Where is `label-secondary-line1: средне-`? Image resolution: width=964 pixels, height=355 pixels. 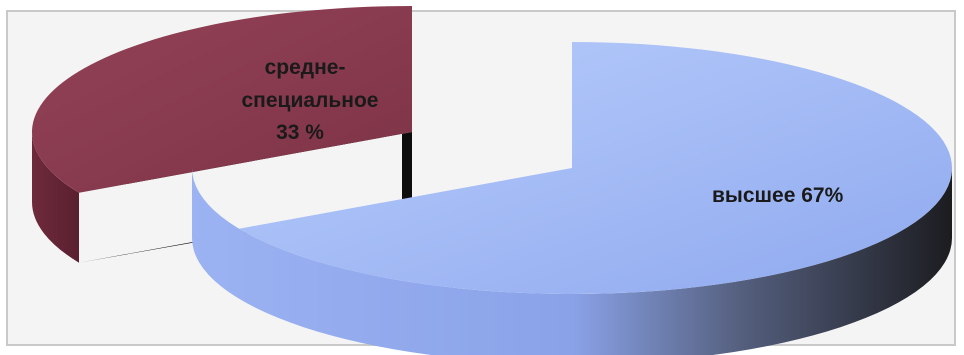
label-secondary-line1: средне- is located at coordinates (305, 67).